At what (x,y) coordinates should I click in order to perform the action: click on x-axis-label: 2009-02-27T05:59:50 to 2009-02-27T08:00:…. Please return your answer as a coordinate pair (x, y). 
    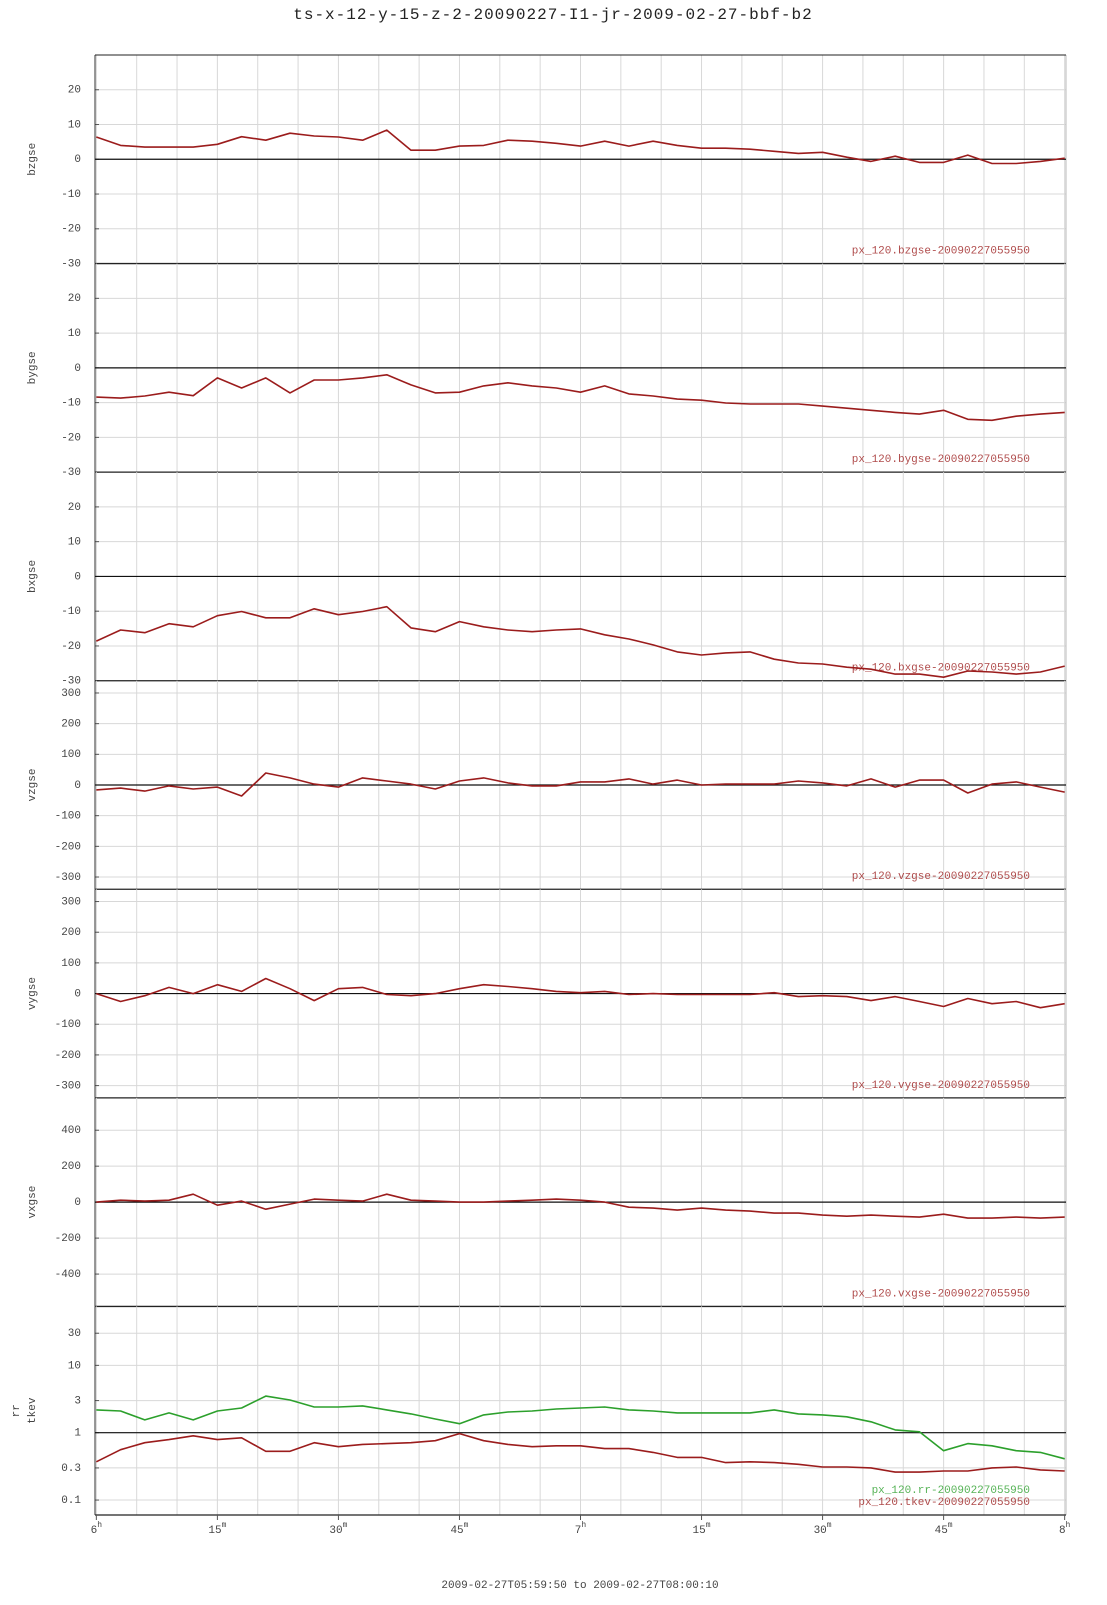
    Looking at the image, I should click on (579, 1586).